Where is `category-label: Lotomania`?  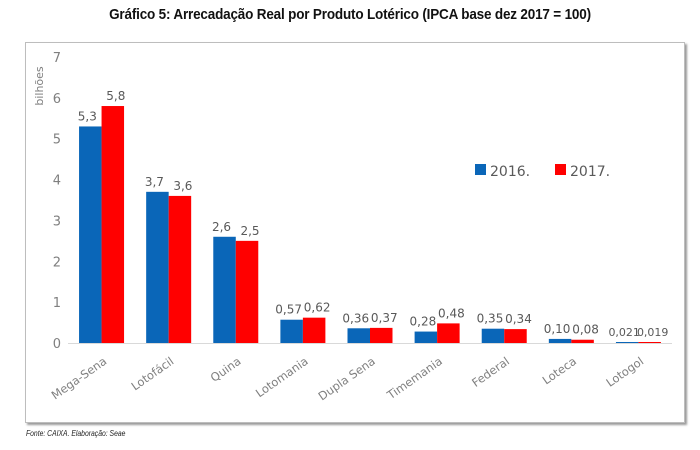
category-label: Lotomania is located at coordinates (282, 377).